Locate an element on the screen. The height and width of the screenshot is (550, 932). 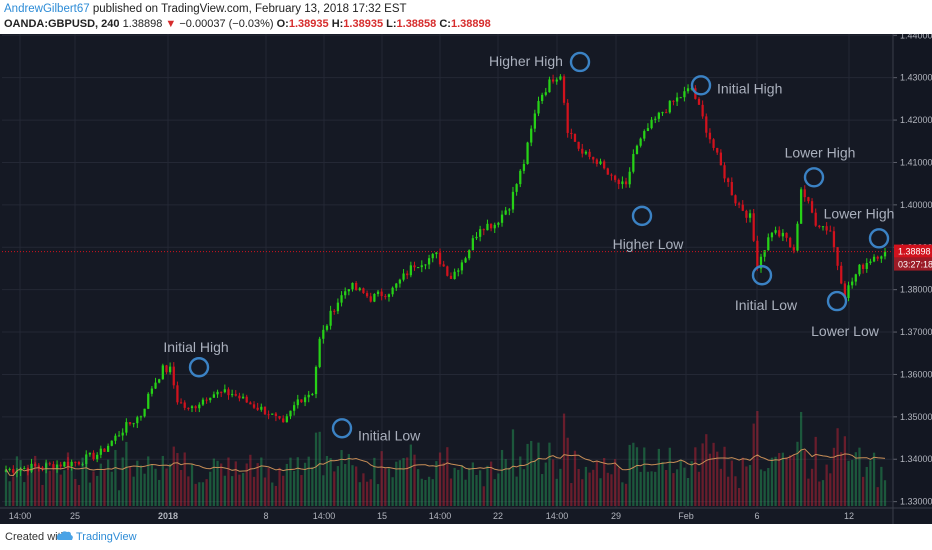
author-link: AndrewGilbert67 is located at coordinates (47, 9).